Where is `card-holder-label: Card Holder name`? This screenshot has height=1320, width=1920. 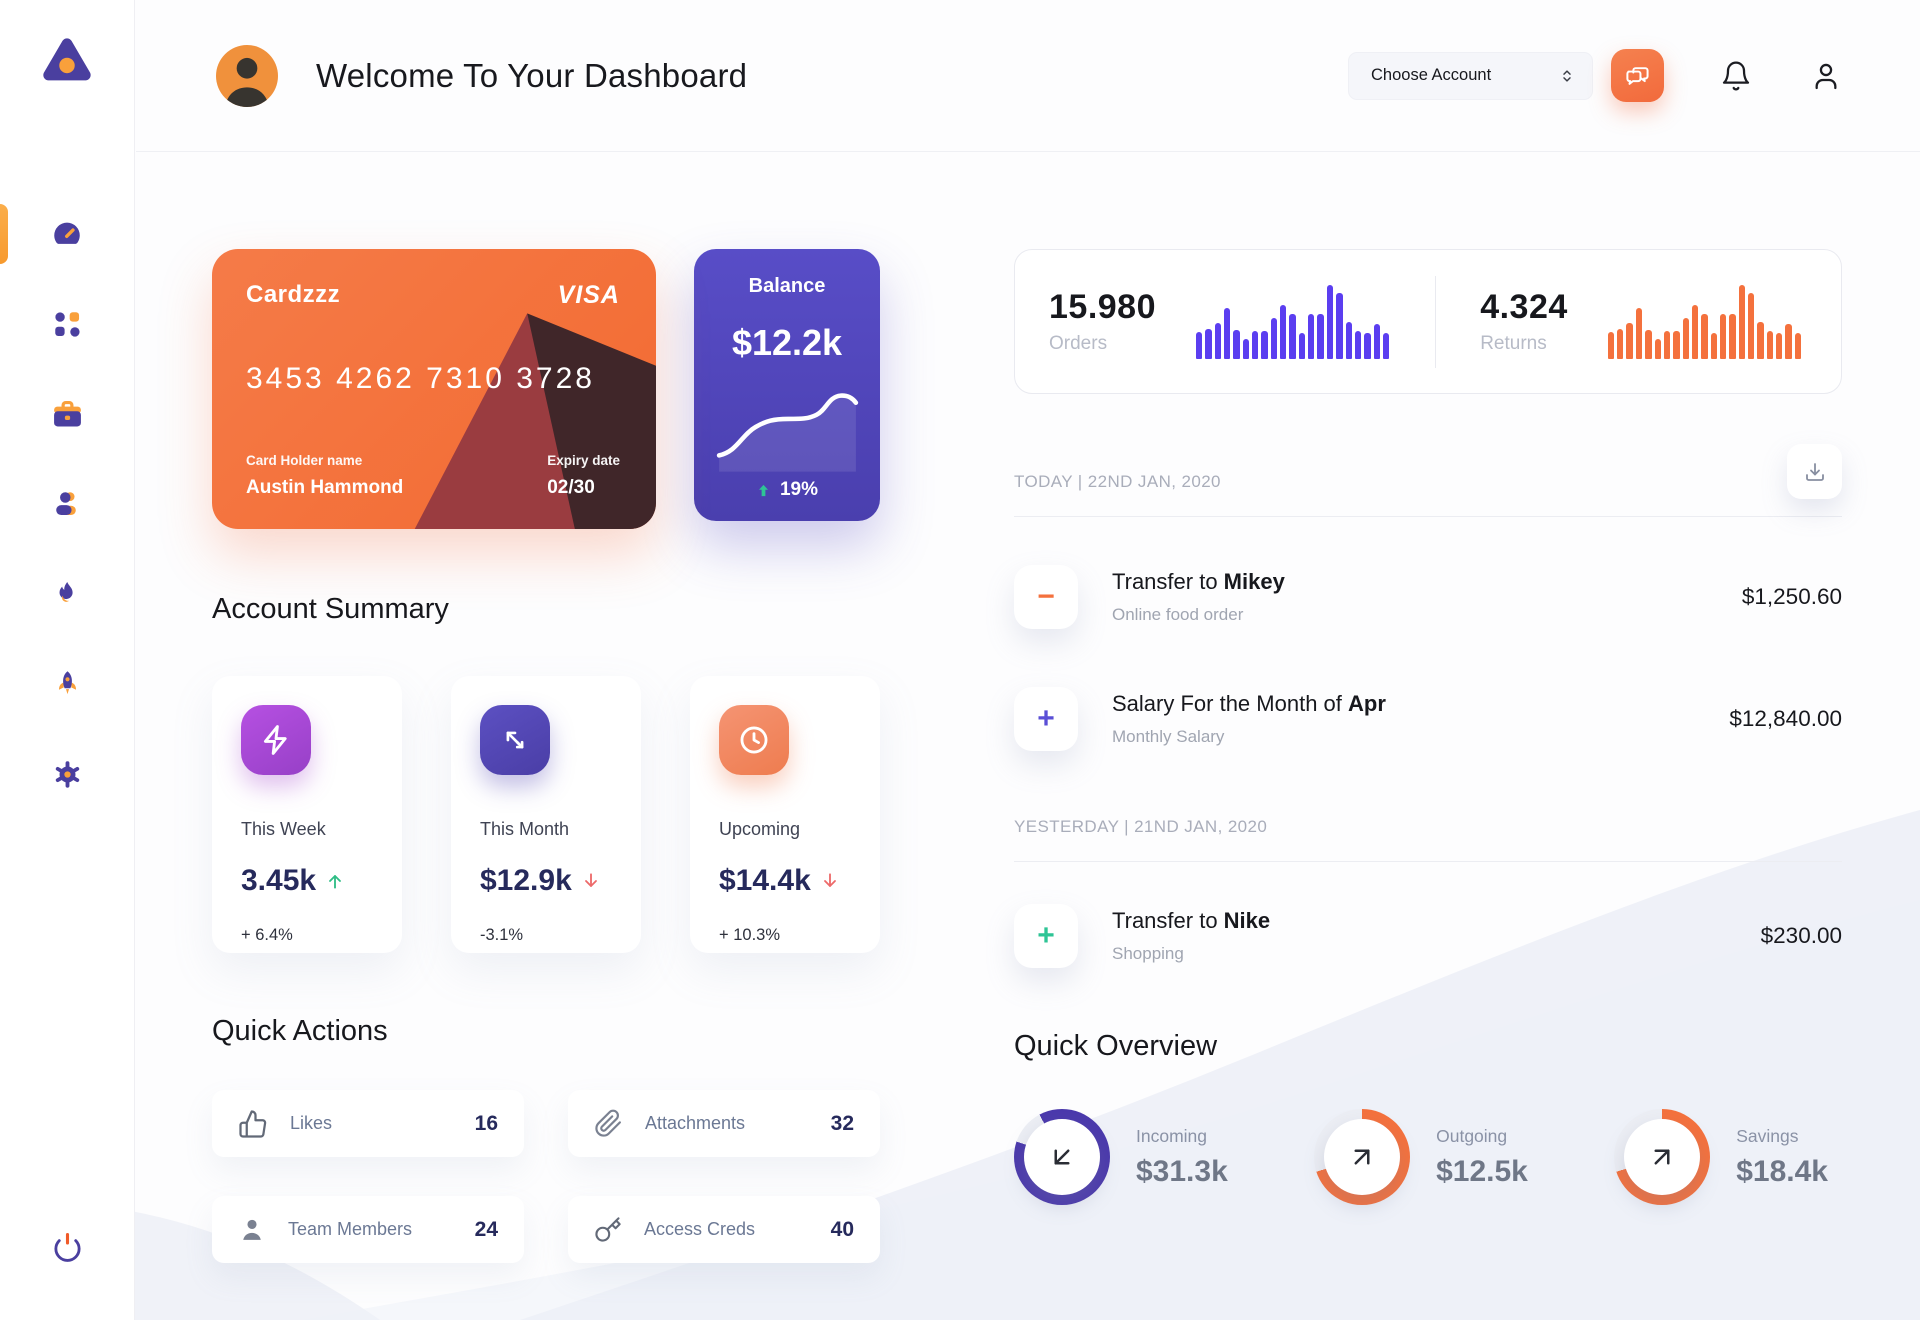 card-holder-label: Card Holder name is located at coordinates (304, 460).